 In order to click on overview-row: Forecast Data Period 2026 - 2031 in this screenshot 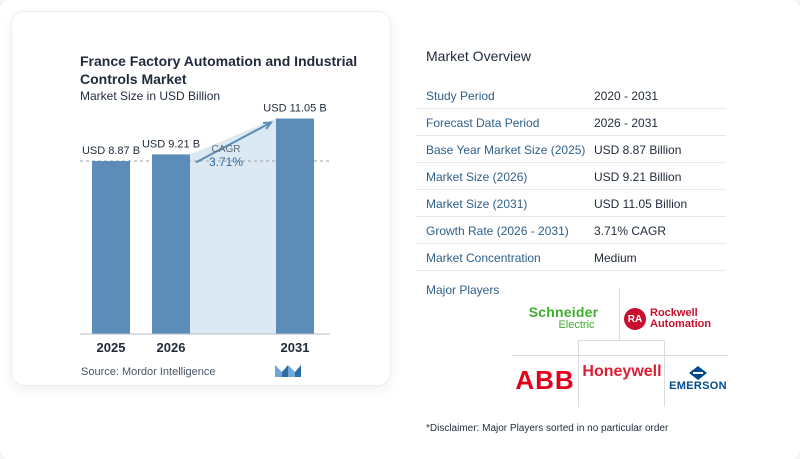, I will do `click(571, 122)`.